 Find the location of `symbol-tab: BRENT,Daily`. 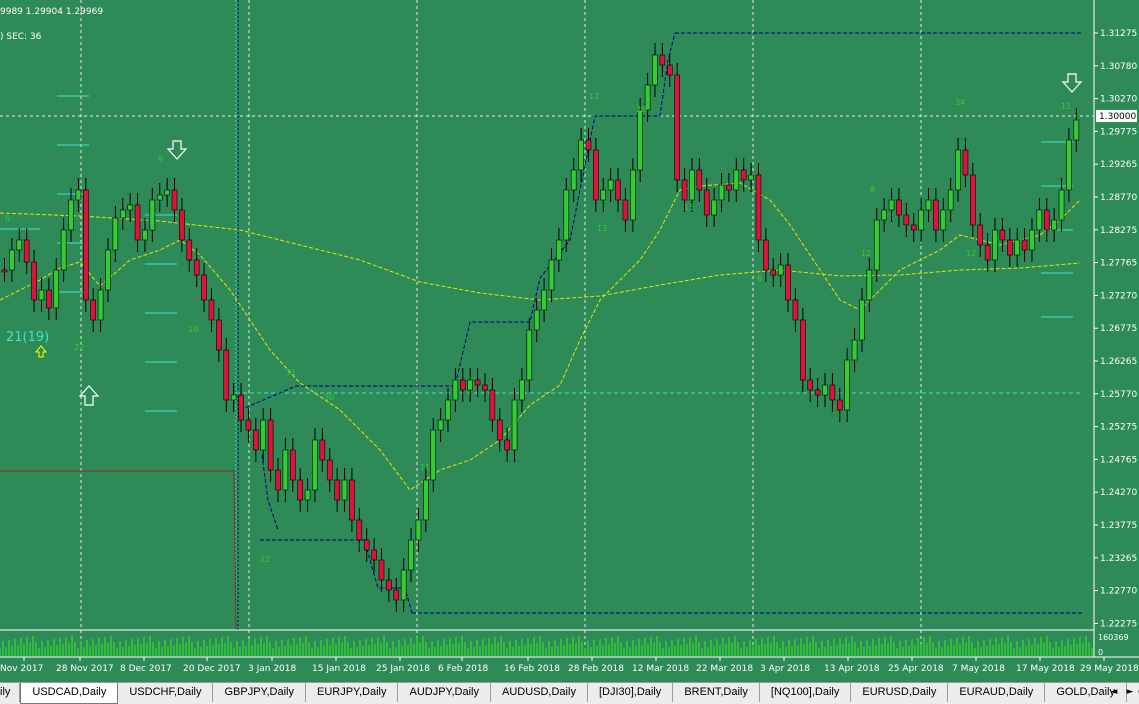

symbol-tab: BRENT,Daily is located at coordinates (716, 692).